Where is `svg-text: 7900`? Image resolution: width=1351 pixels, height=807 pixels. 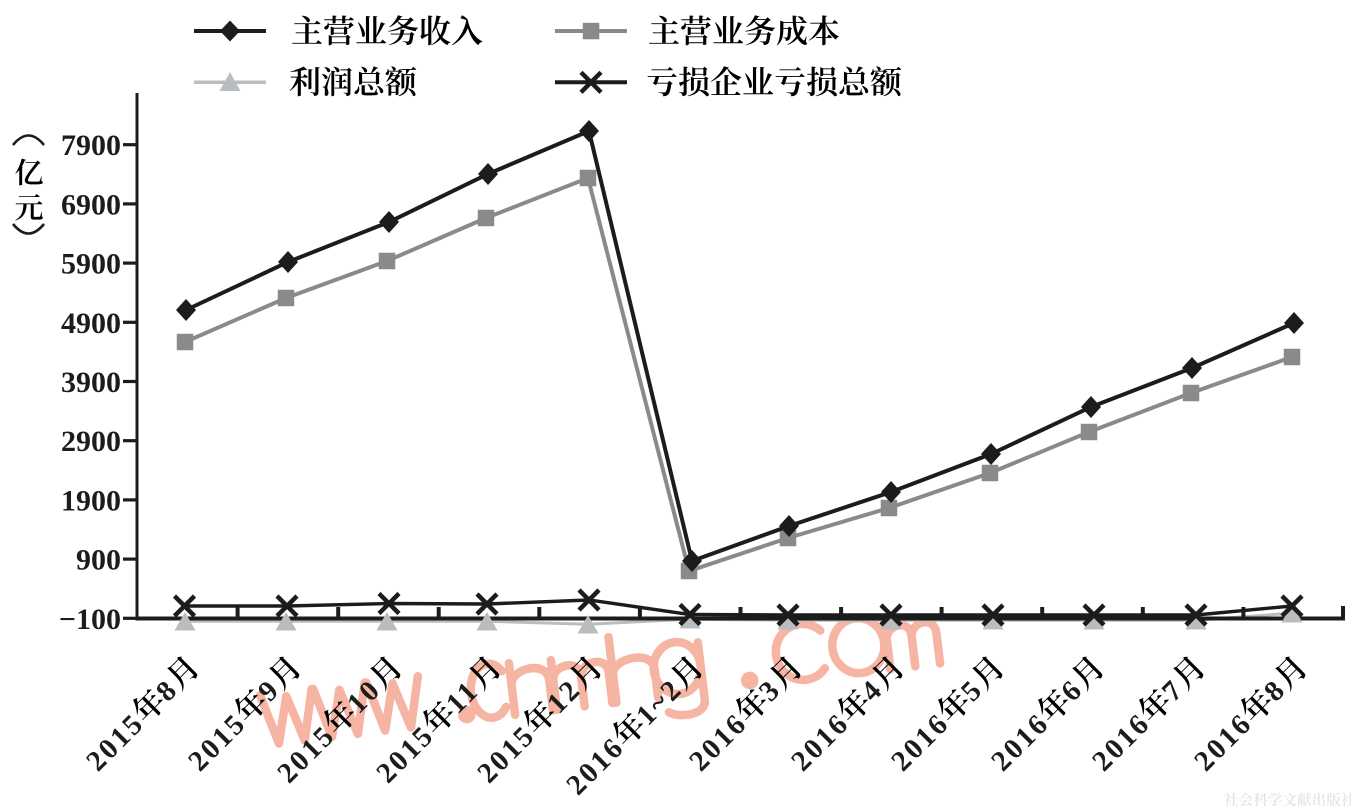 svg-text: 7900 is located at coordinates (91, 145).